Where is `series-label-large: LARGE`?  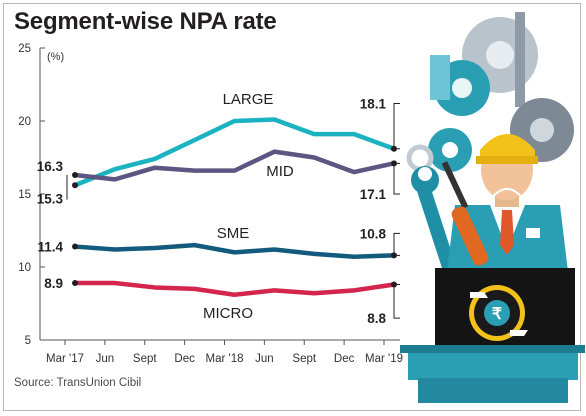 series-label-large: LARGE is located at coordinates (248, 99).